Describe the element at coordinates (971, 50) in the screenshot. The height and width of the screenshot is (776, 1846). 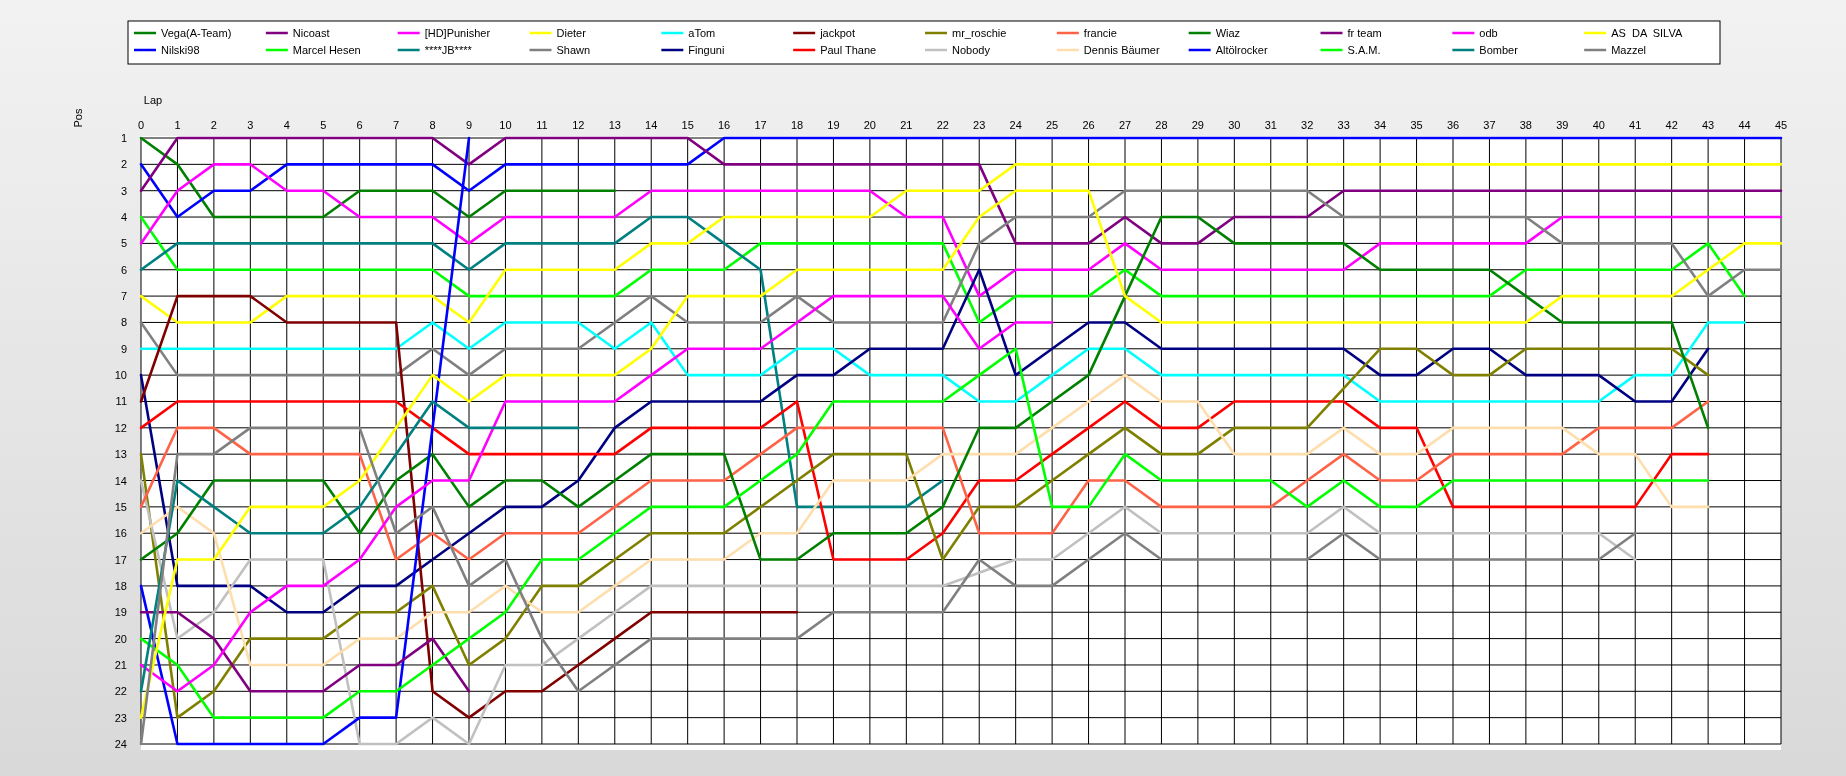
I see `legend-label: Nobody` at that location.